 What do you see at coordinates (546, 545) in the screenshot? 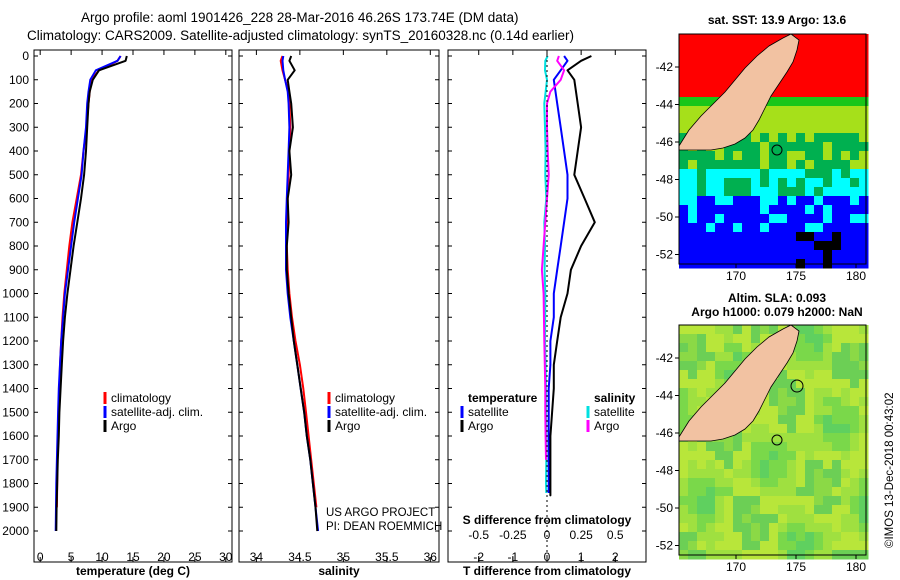
I see `s-difference-axis: -0.5 -0.25 0 0.25 0.5` at bounding box center [546, 545].